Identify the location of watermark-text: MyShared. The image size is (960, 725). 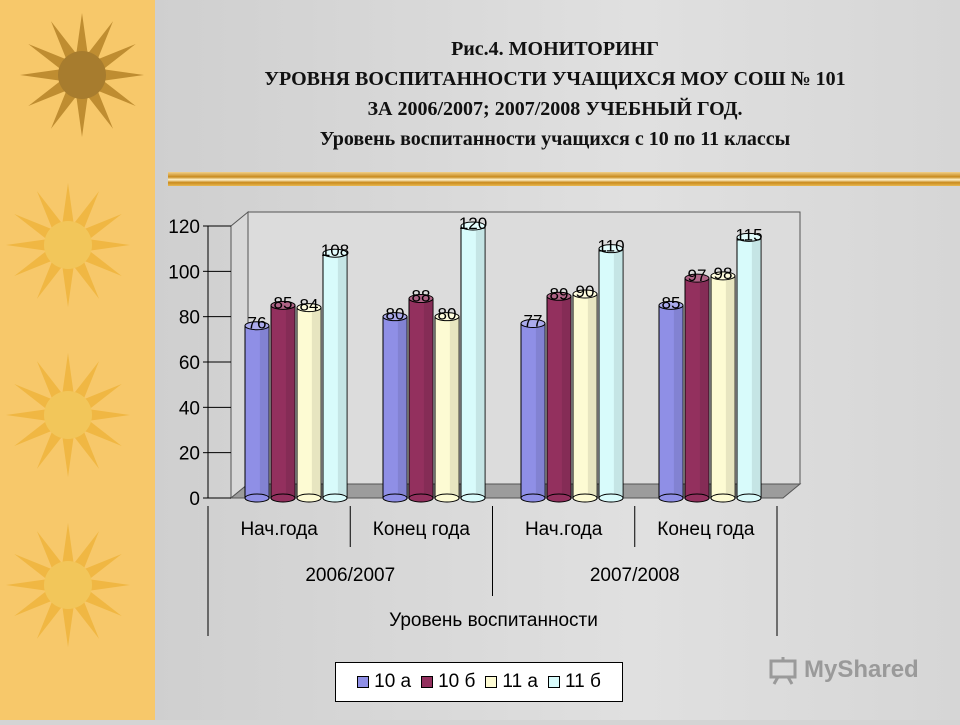
(861, 669).